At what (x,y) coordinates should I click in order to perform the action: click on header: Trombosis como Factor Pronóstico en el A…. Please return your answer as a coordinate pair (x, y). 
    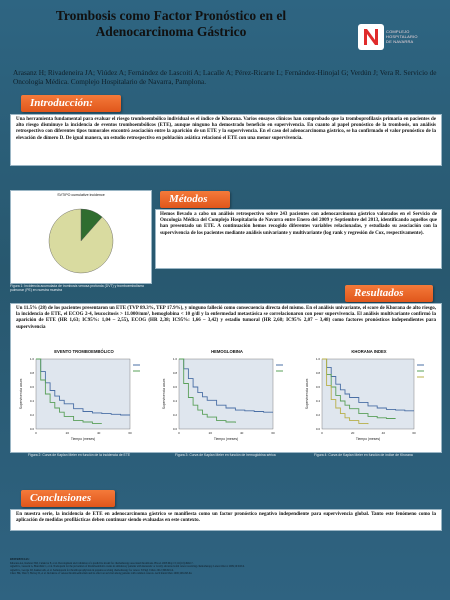
    Looking at the image, I should click on (225, 41).